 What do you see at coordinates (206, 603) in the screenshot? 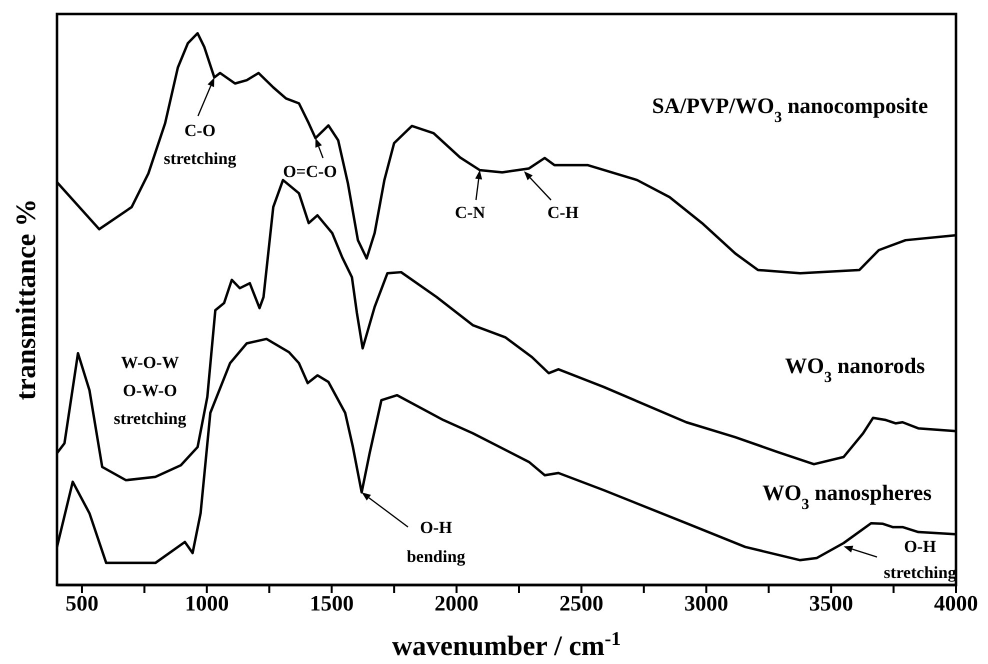
I see `x-tick-label: 1000` at bounding box center [206, 603].